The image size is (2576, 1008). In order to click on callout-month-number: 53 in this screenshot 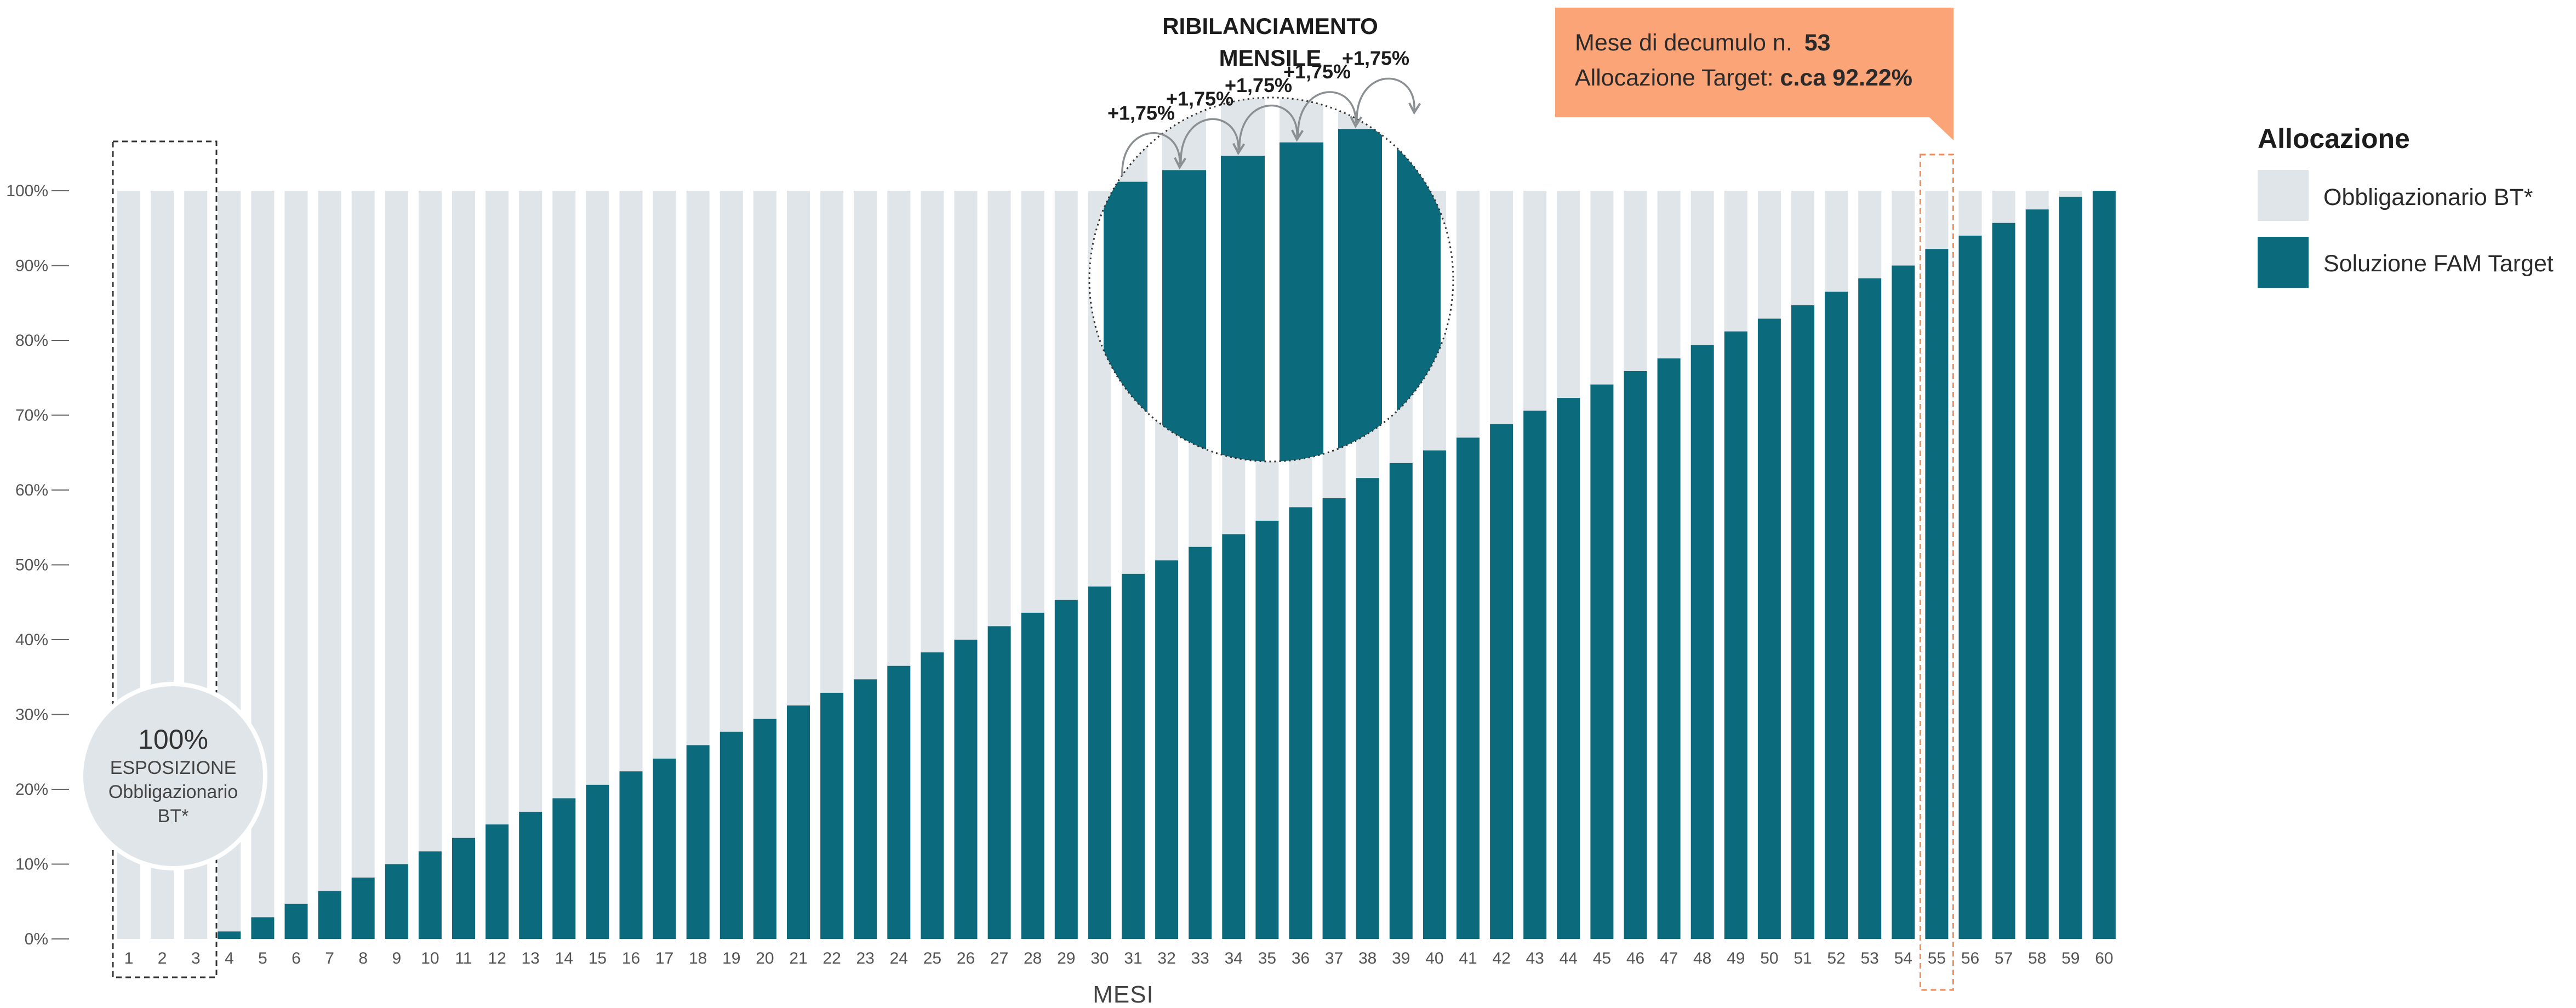, I will do `click(1818, 43)`.